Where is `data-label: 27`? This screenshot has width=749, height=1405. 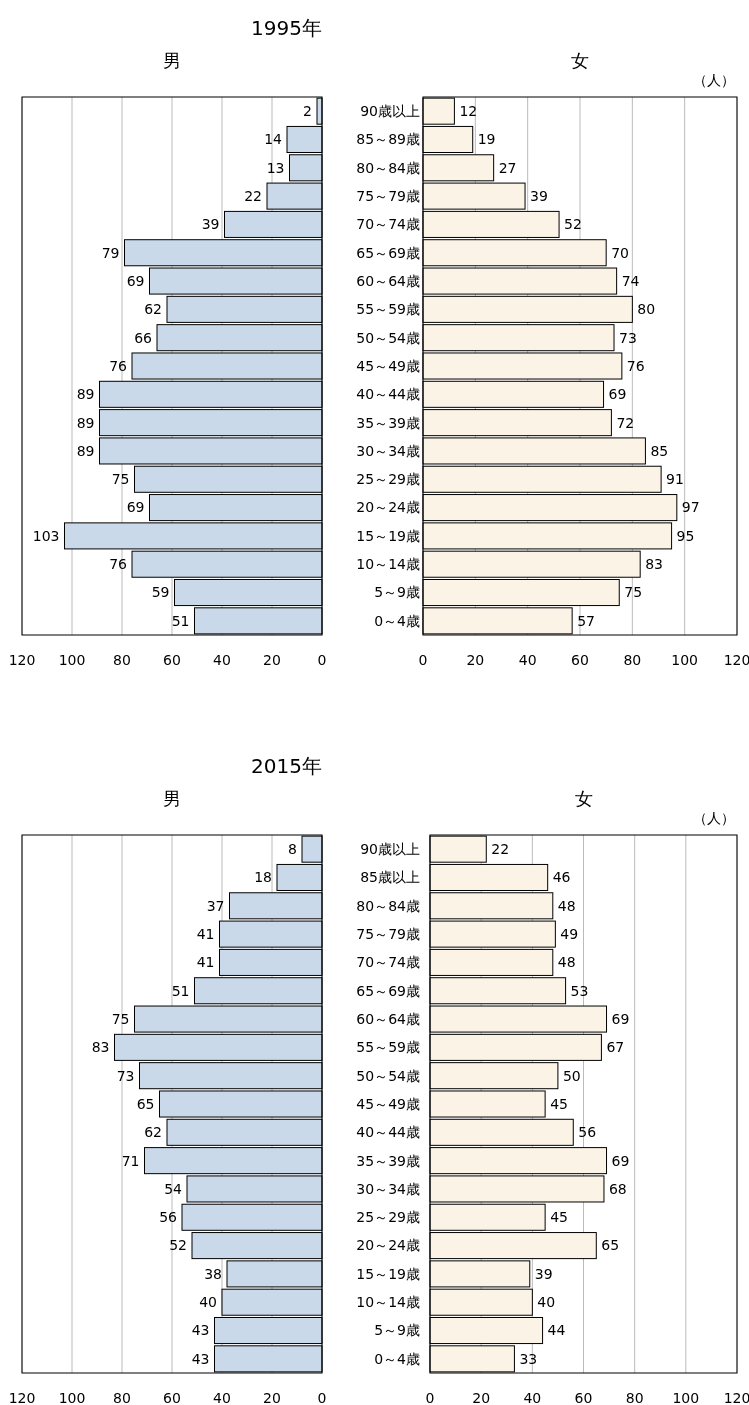 data-label: 27 is located at coordinates (507, 167).